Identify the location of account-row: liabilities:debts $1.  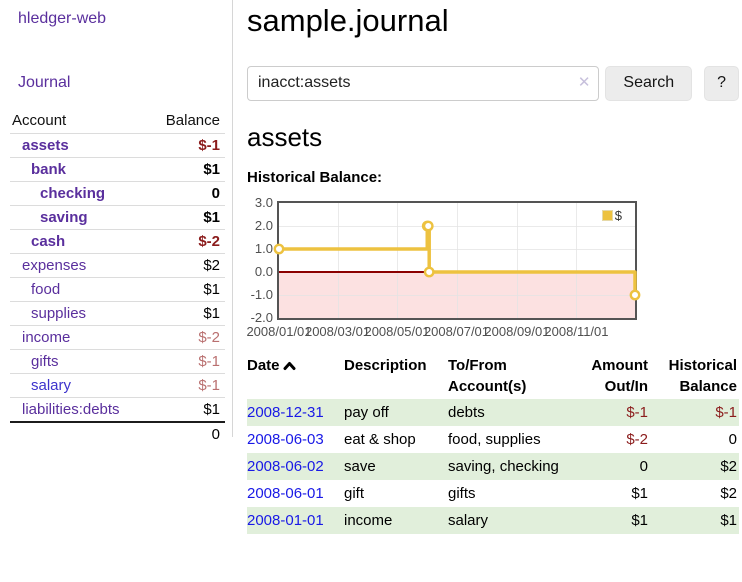
(117, 410).